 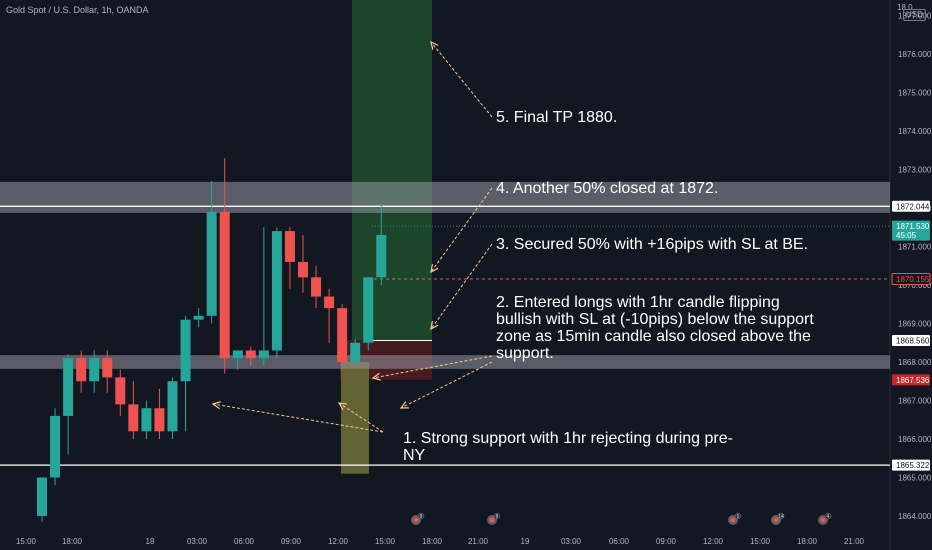 What do you see at coordinates (525, 541) in the screenshot?
I see `x-tick-label: 19` at bounding box center [525, 541].